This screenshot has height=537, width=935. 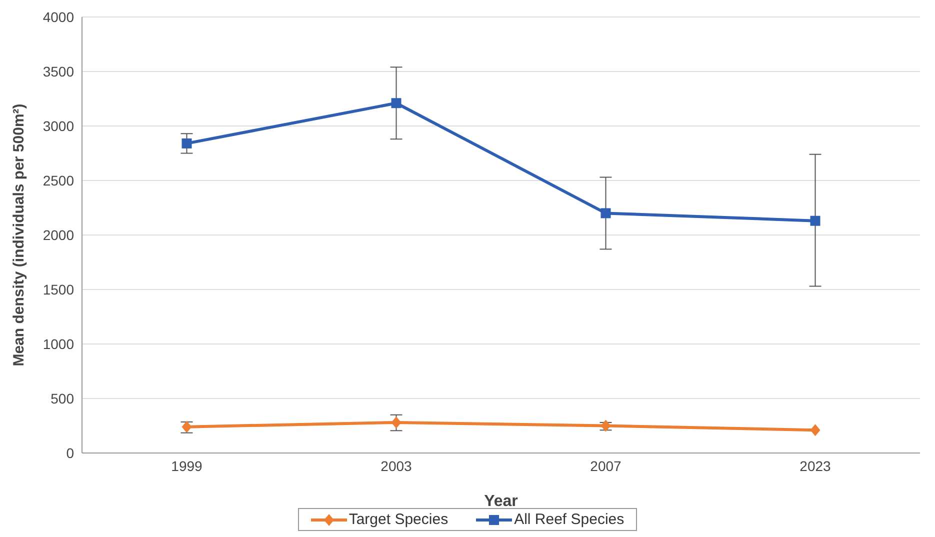 I want to click on x-axis-title: Year, so click(x=501, y=501).